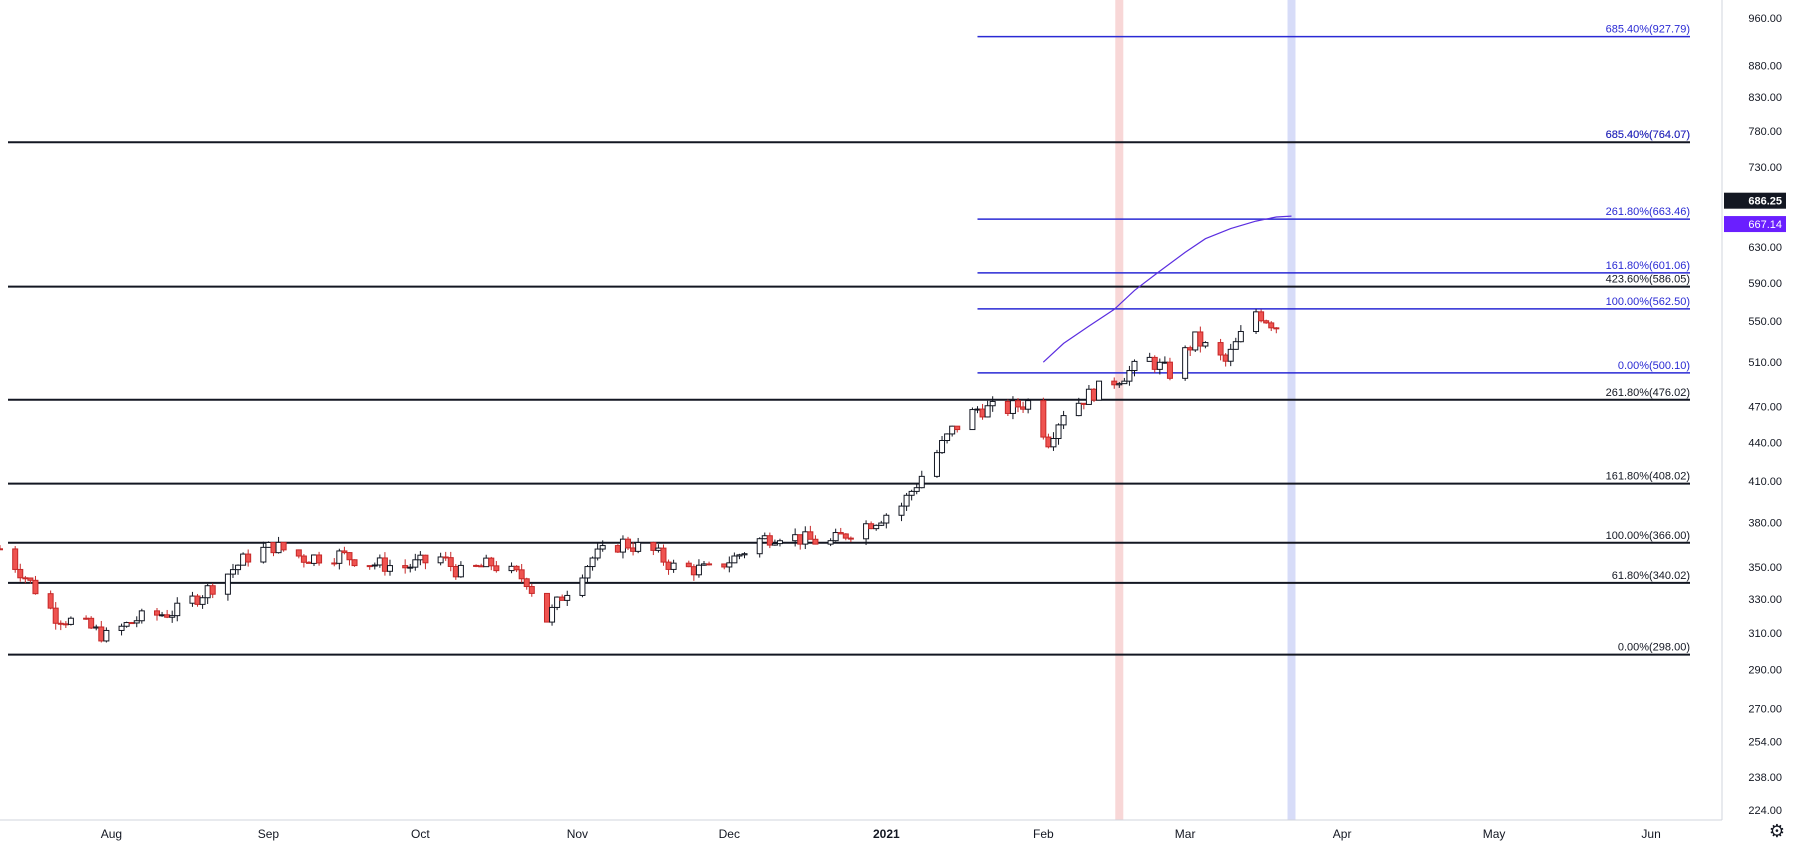 The width and height of the screenshot is (1795, 853). Describe the element at coordinates (1765, 225) in the screenshot. I see `ma-value-label: 667.14` at that location.